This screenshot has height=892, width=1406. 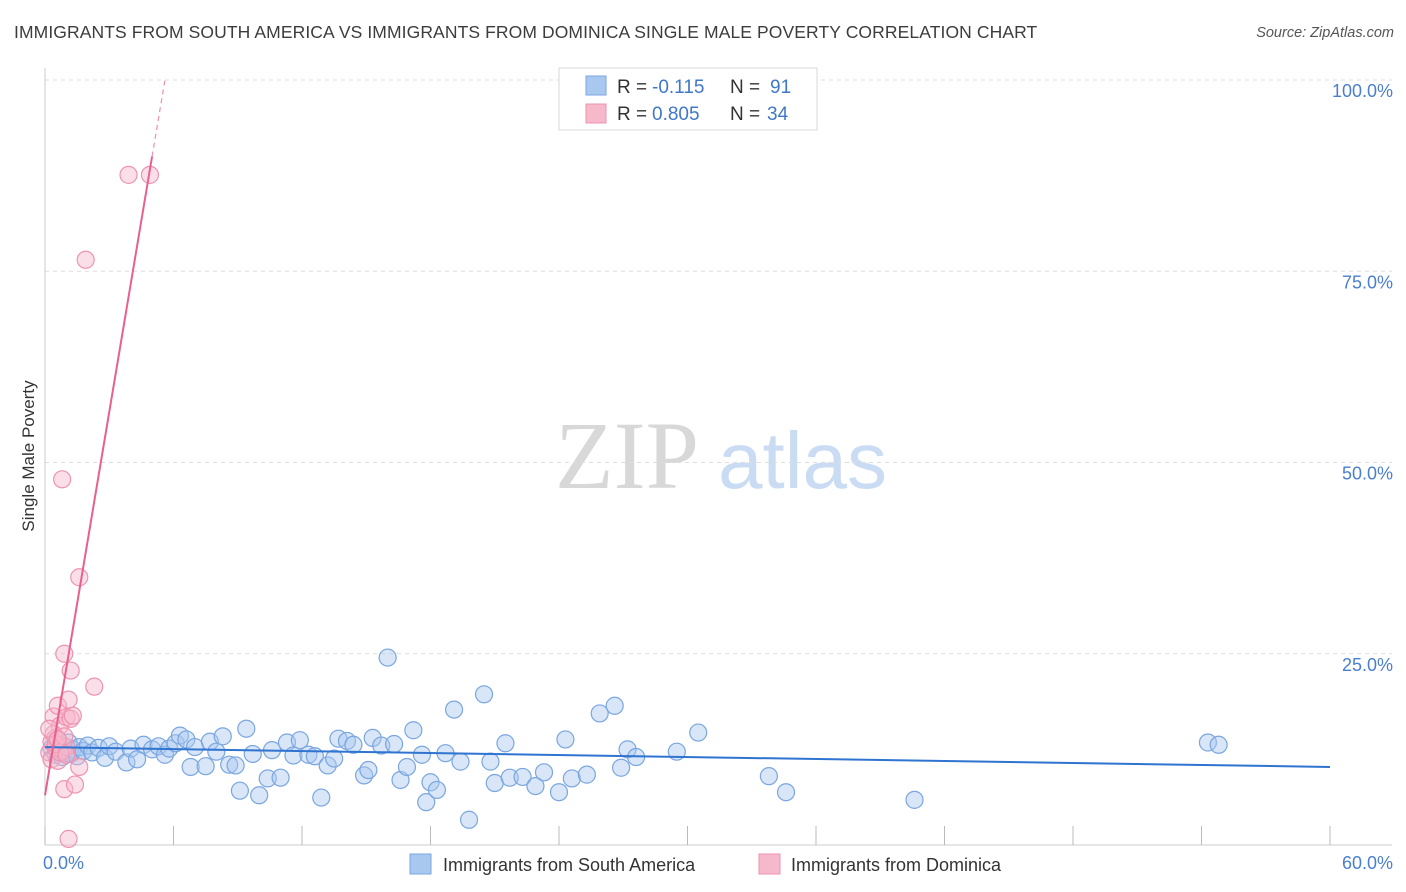 I want to click on bottom-legend-swatch-blue, so click(x=420, y=864).